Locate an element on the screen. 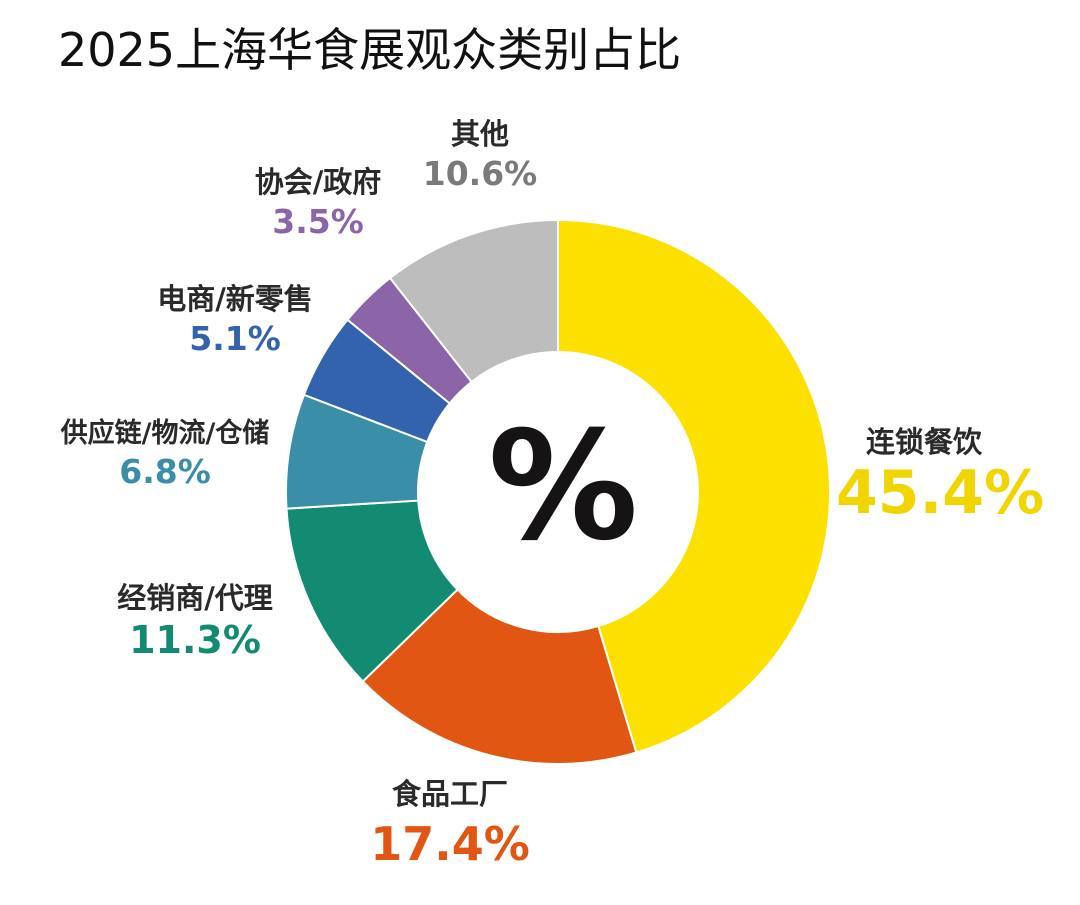 This screenshot has height=905, width=1080. slice-label-association: 协会/政府 3.5% is located at coordinates (318, 203).